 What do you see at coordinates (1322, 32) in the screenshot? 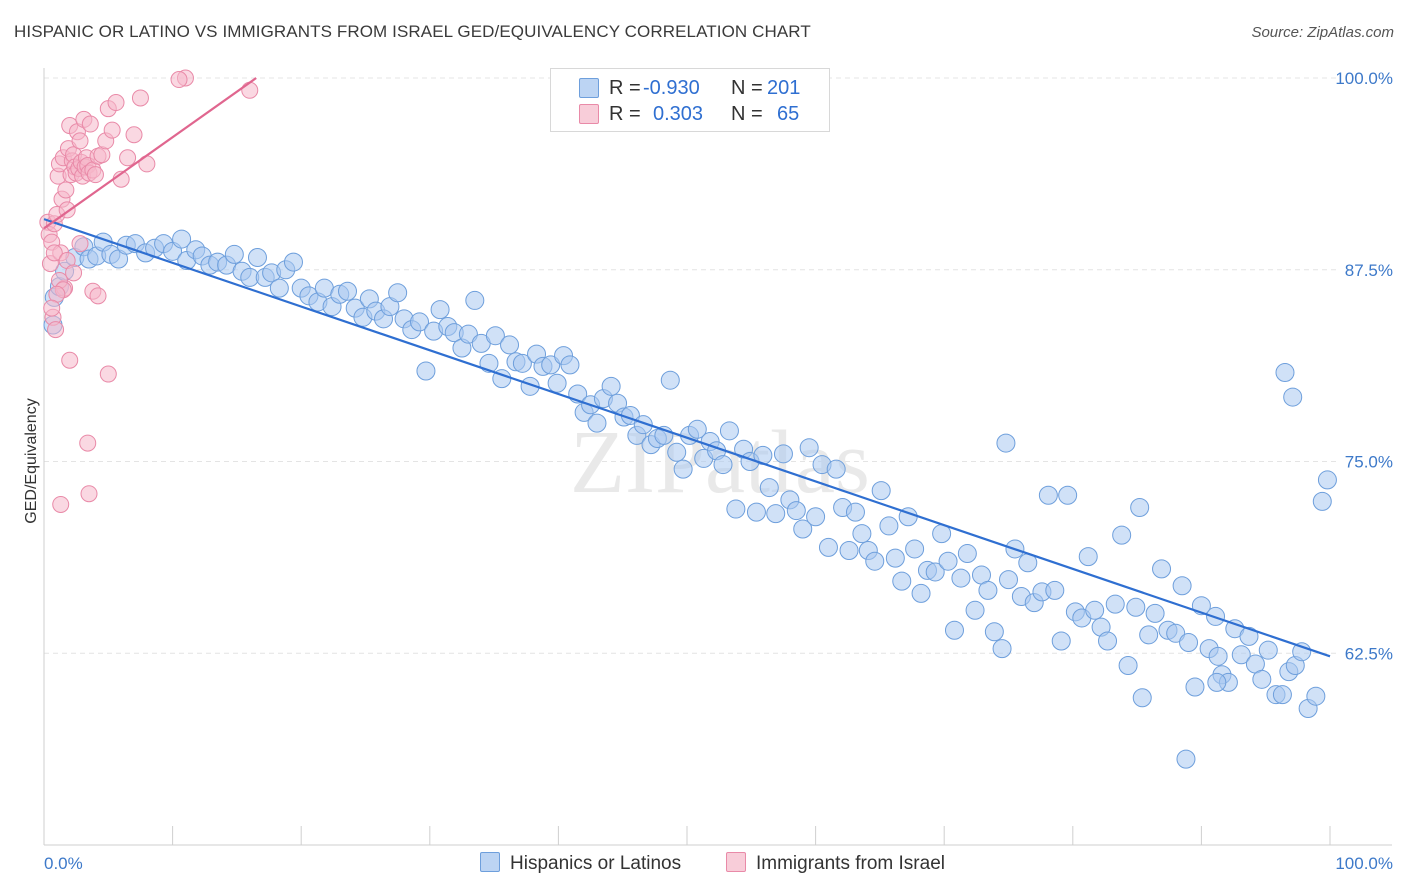
I see `source-label: Source: ZipAtlas.com` at bounding box center [1322, 32].